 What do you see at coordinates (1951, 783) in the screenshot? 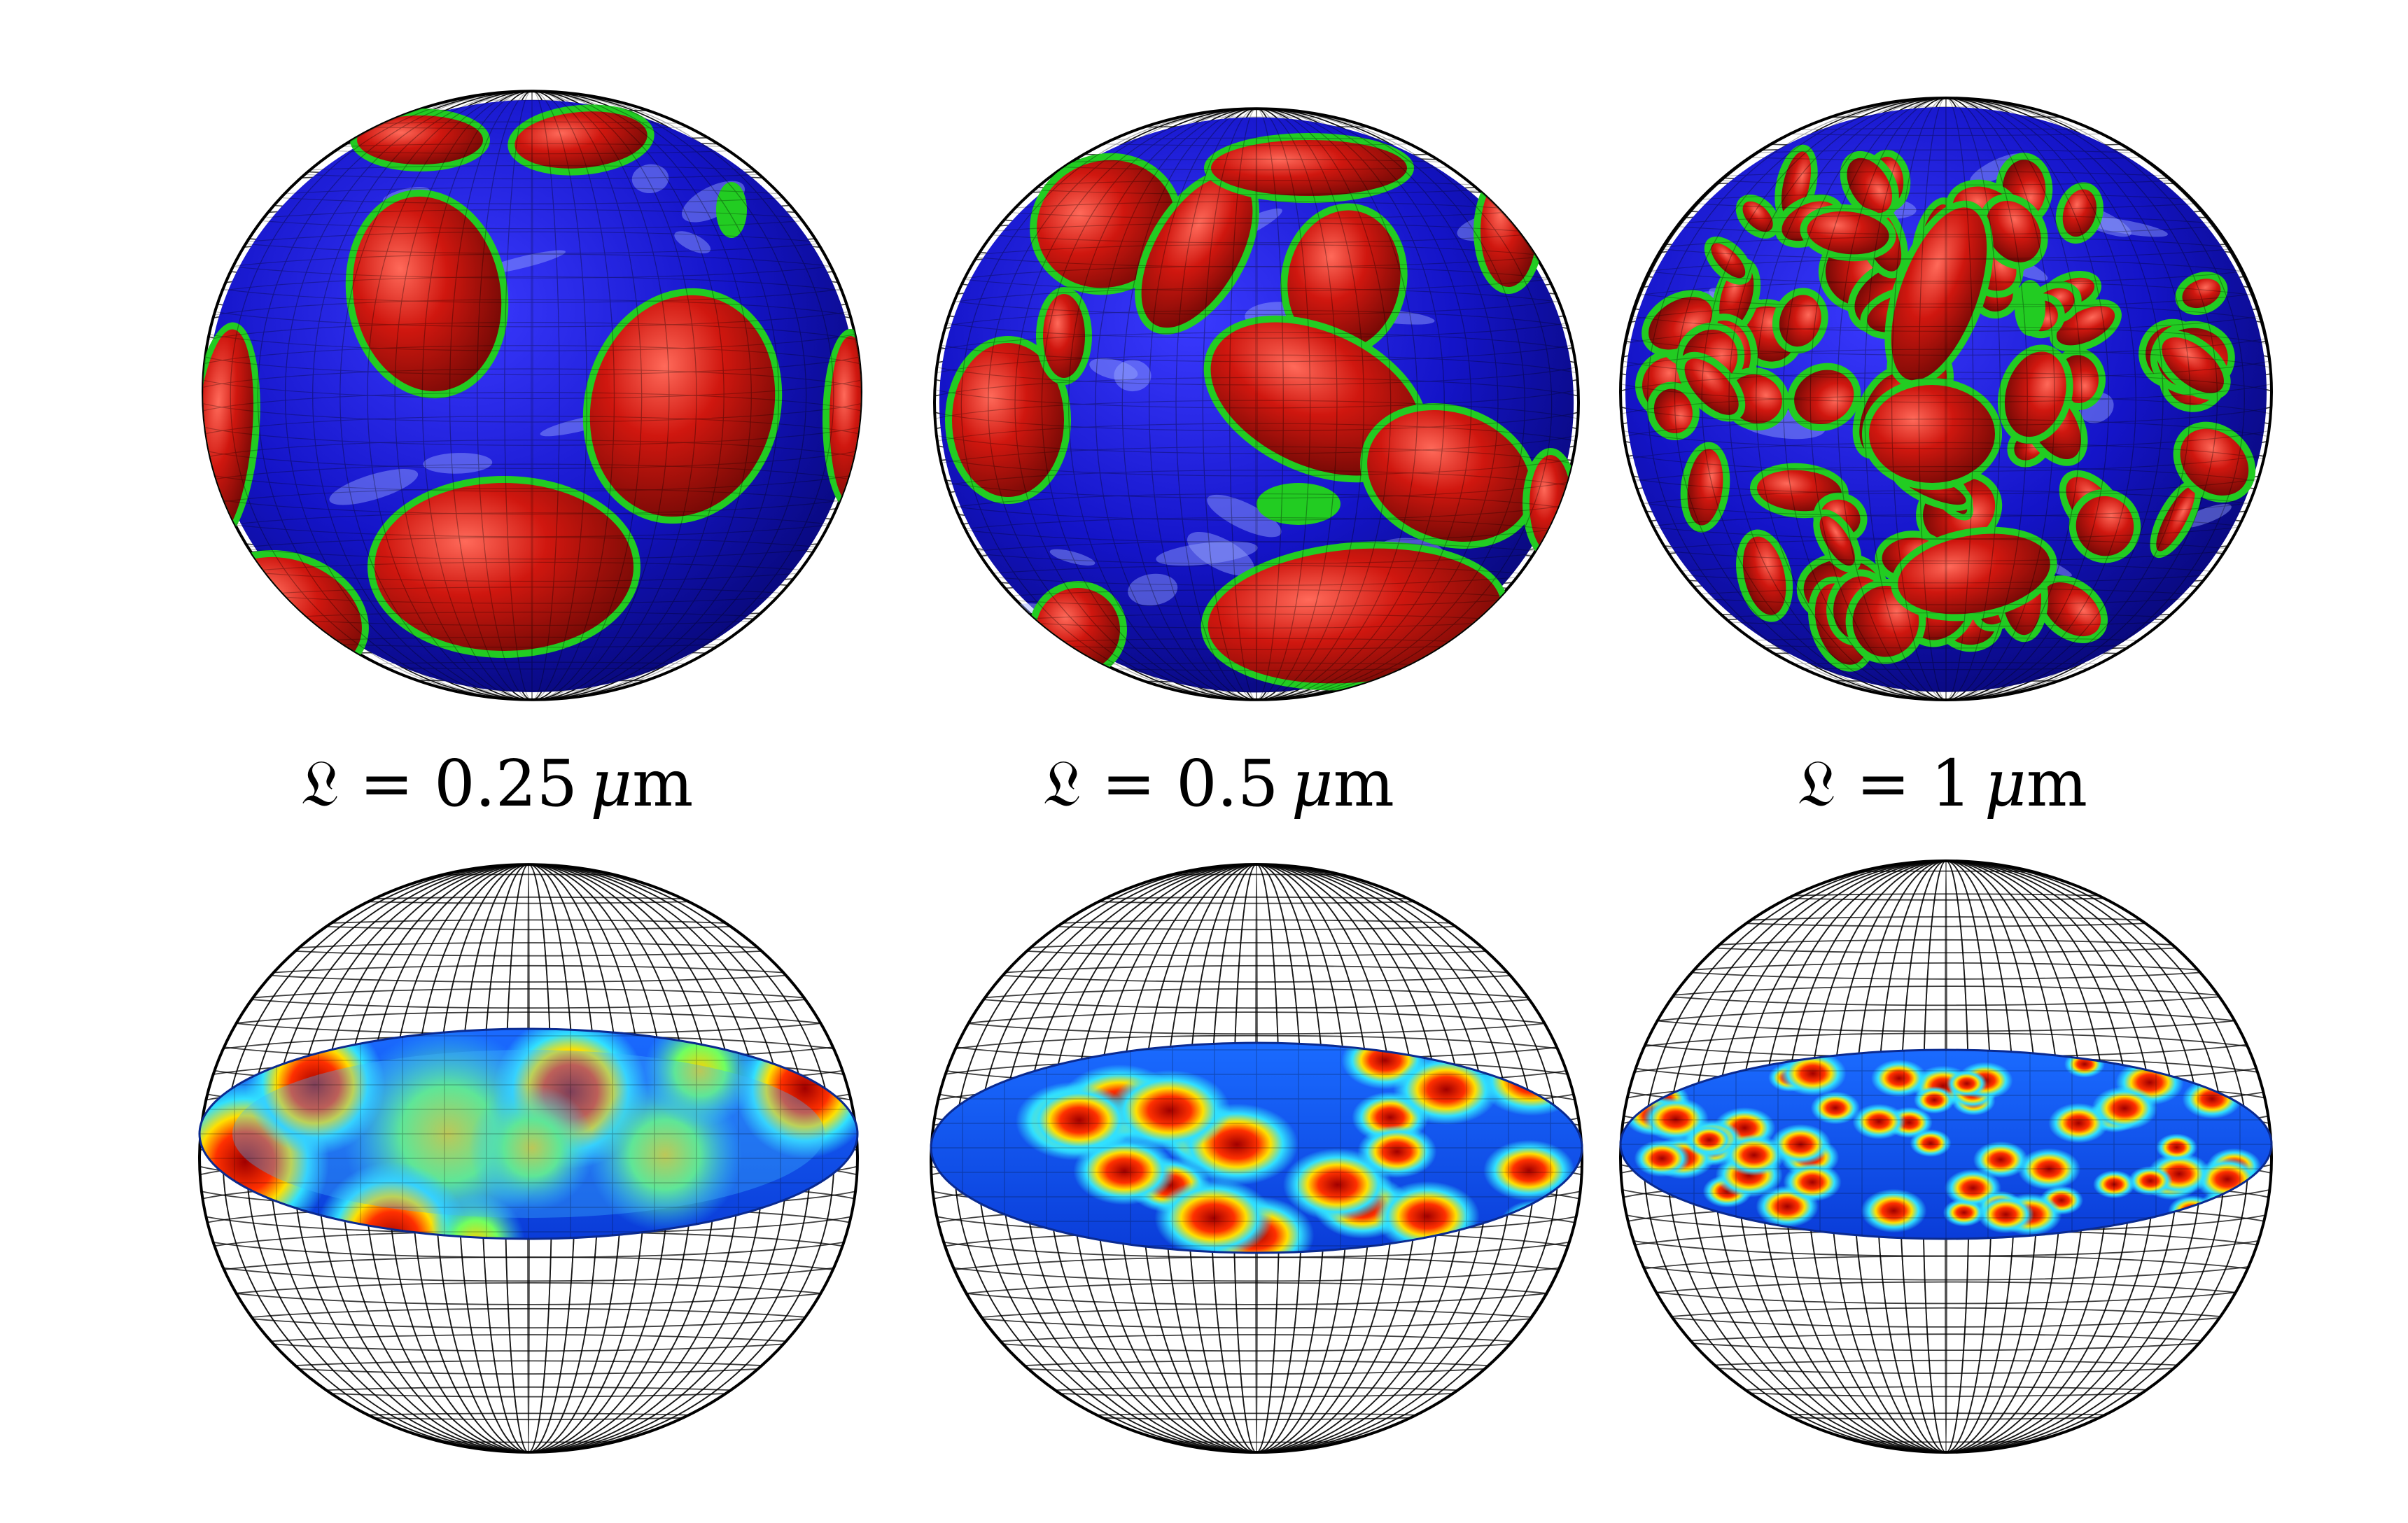
I see `label-value: 1` at bounding box center [1951, 783].